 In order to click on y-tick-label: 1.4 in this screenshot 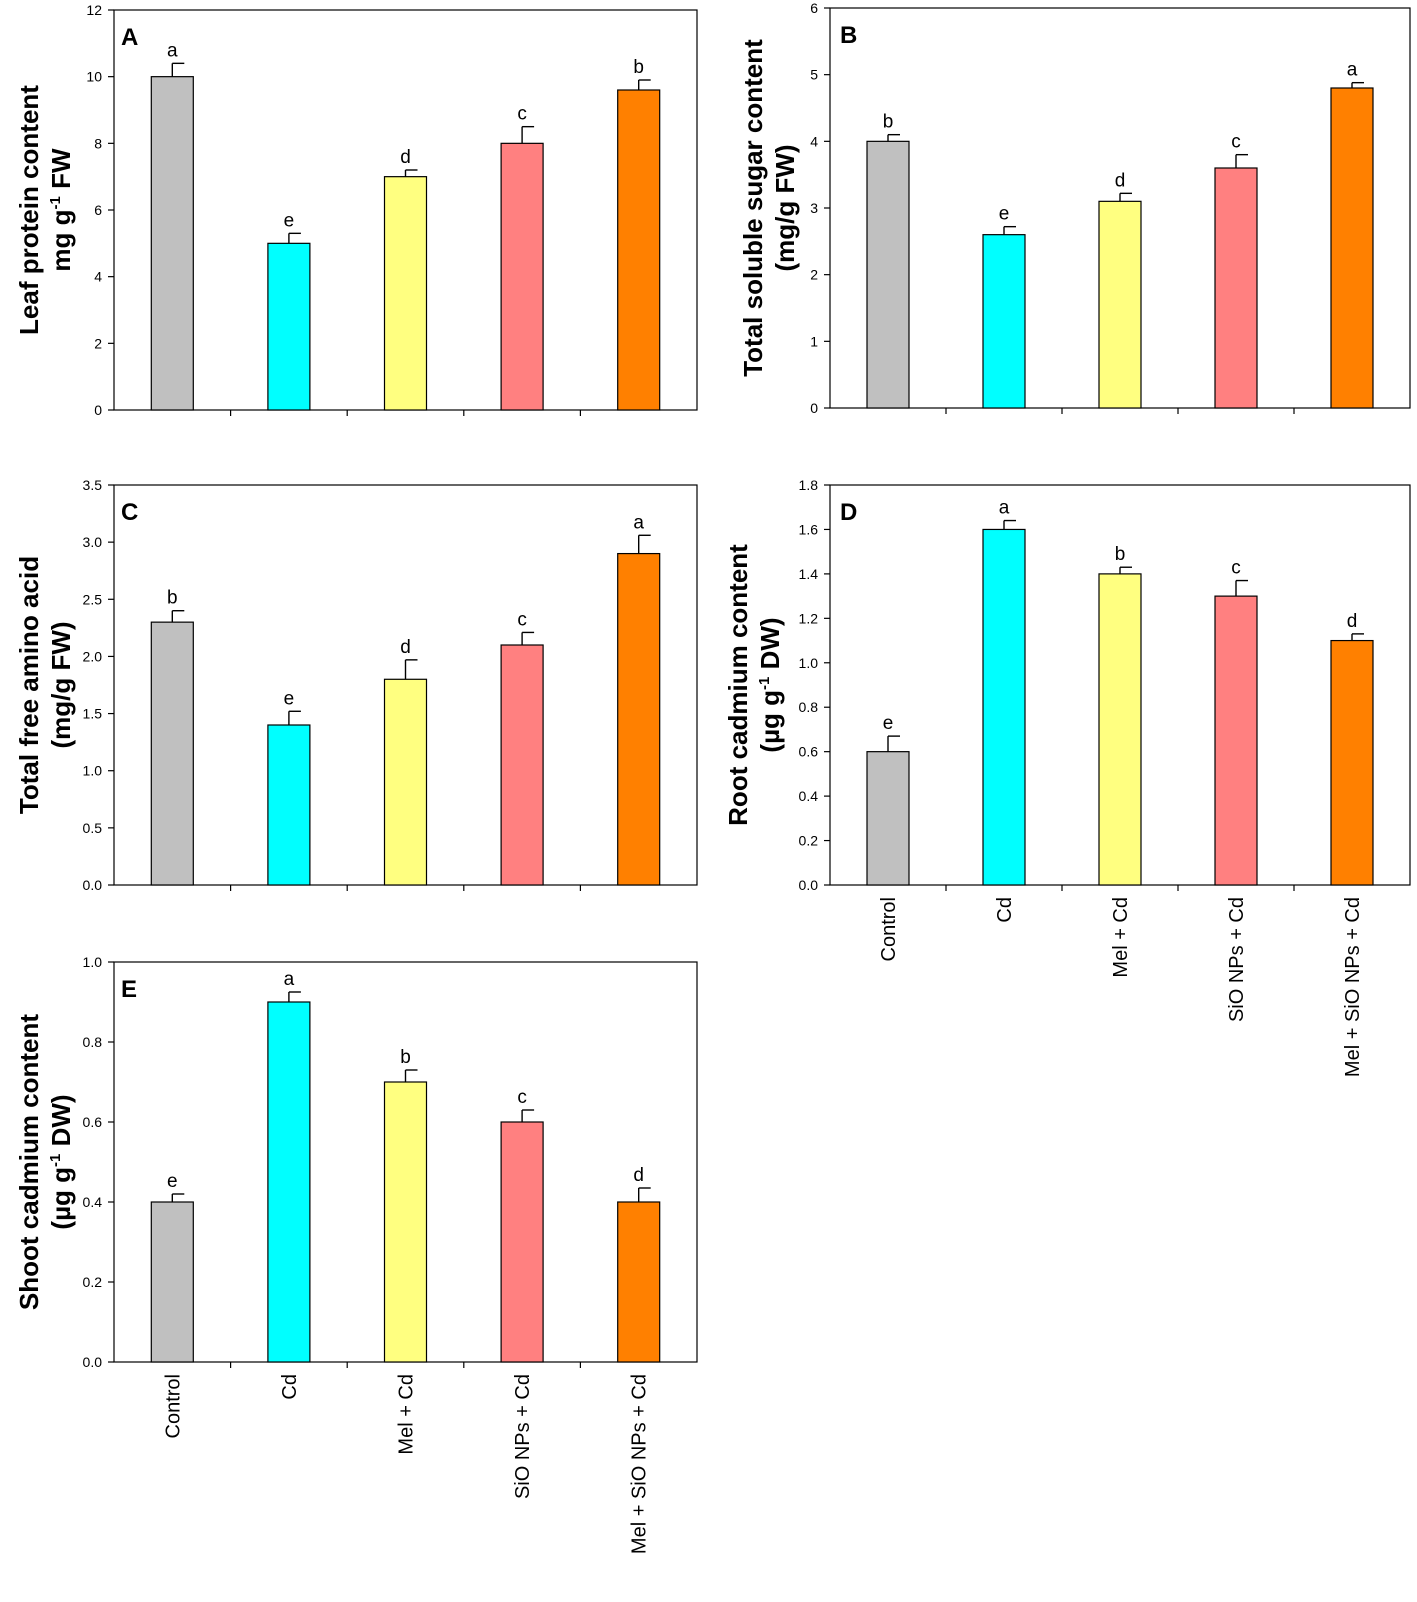, I will do `click(809, 574)`.